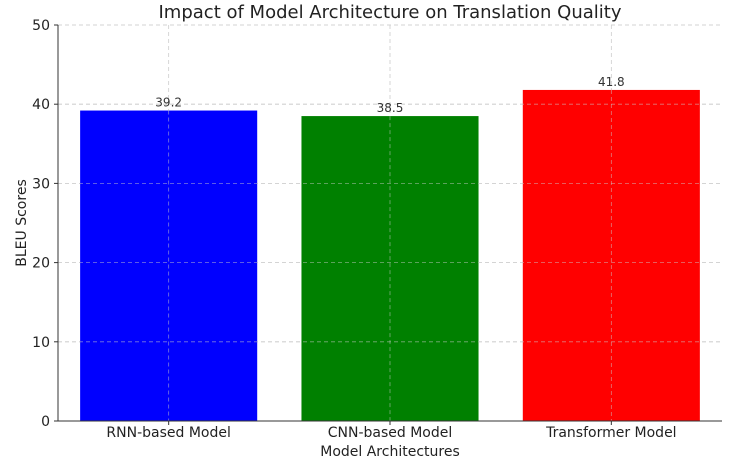  What do you see at coordinates (41, 264) in the screenshot?
I see `y-tick-label: 20` at bounding box center [41, 264].